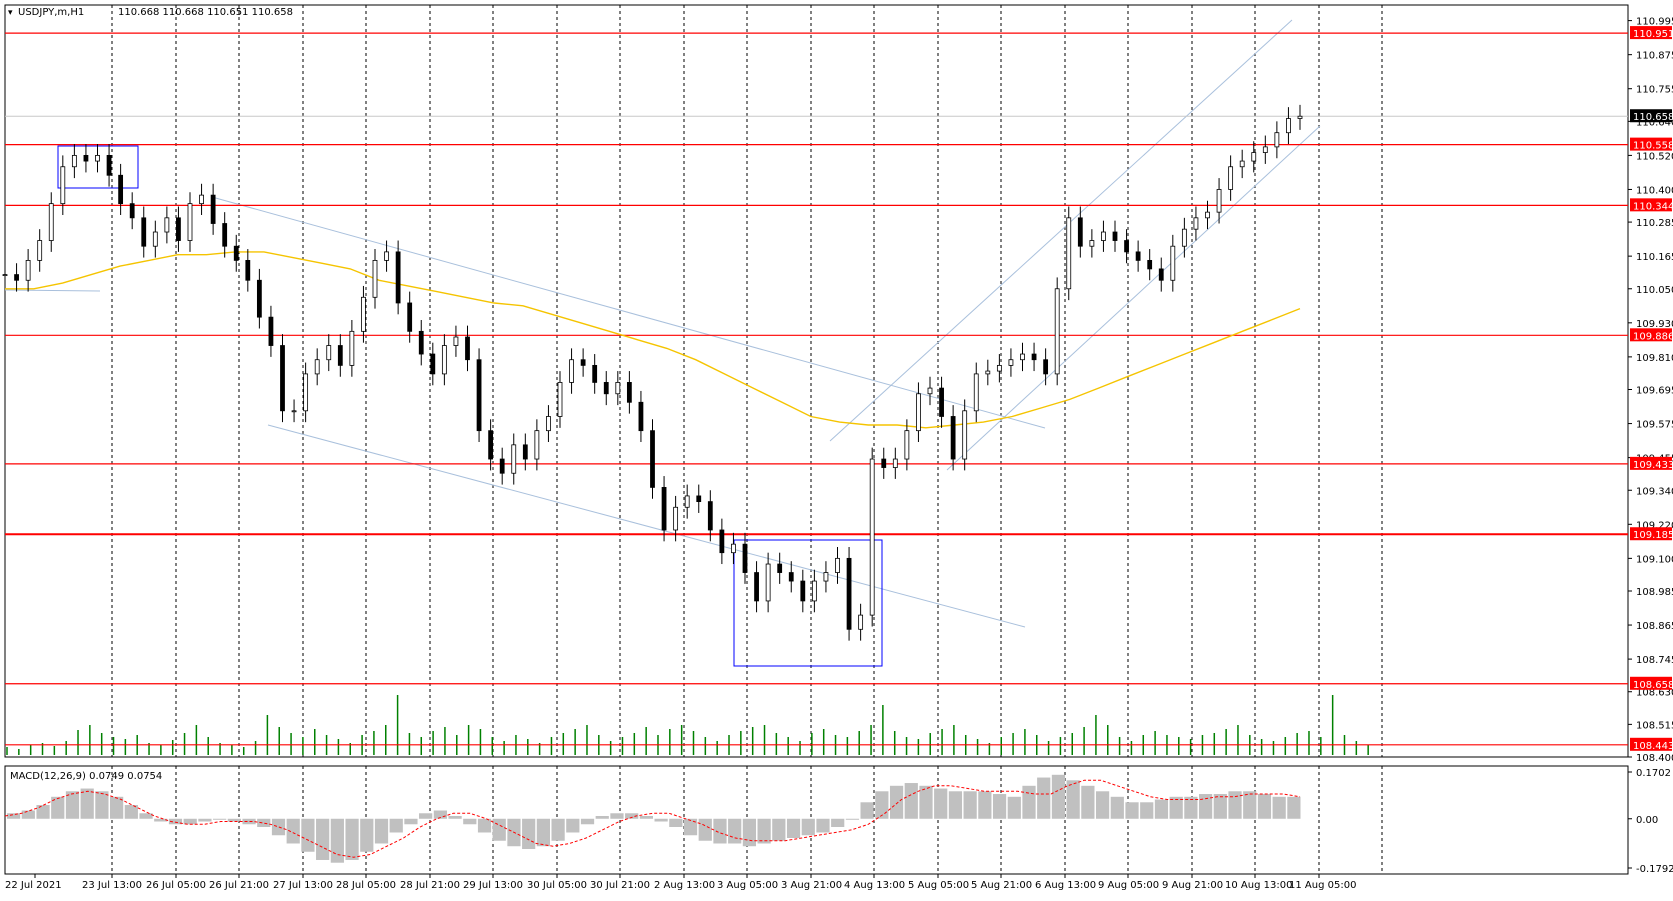  Describe the element at coordinates (1654, 257) in the screenshot. I see `y-tick-label: 110.165` at that location.